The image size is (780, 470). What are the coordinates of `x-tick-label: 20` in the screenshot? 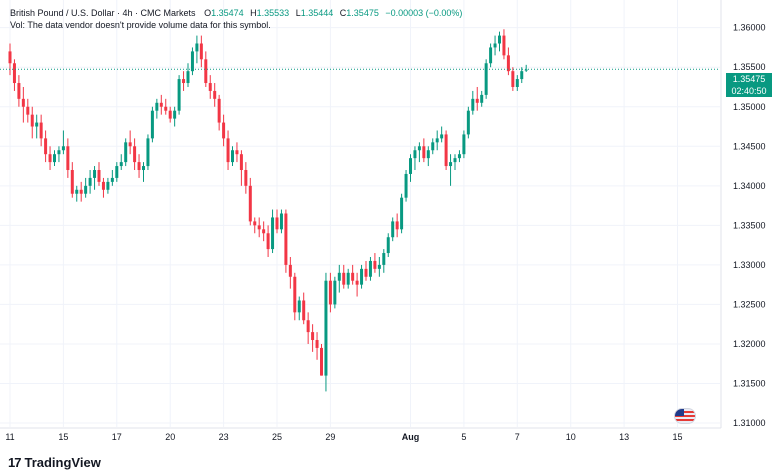 It's located at (170, 437).